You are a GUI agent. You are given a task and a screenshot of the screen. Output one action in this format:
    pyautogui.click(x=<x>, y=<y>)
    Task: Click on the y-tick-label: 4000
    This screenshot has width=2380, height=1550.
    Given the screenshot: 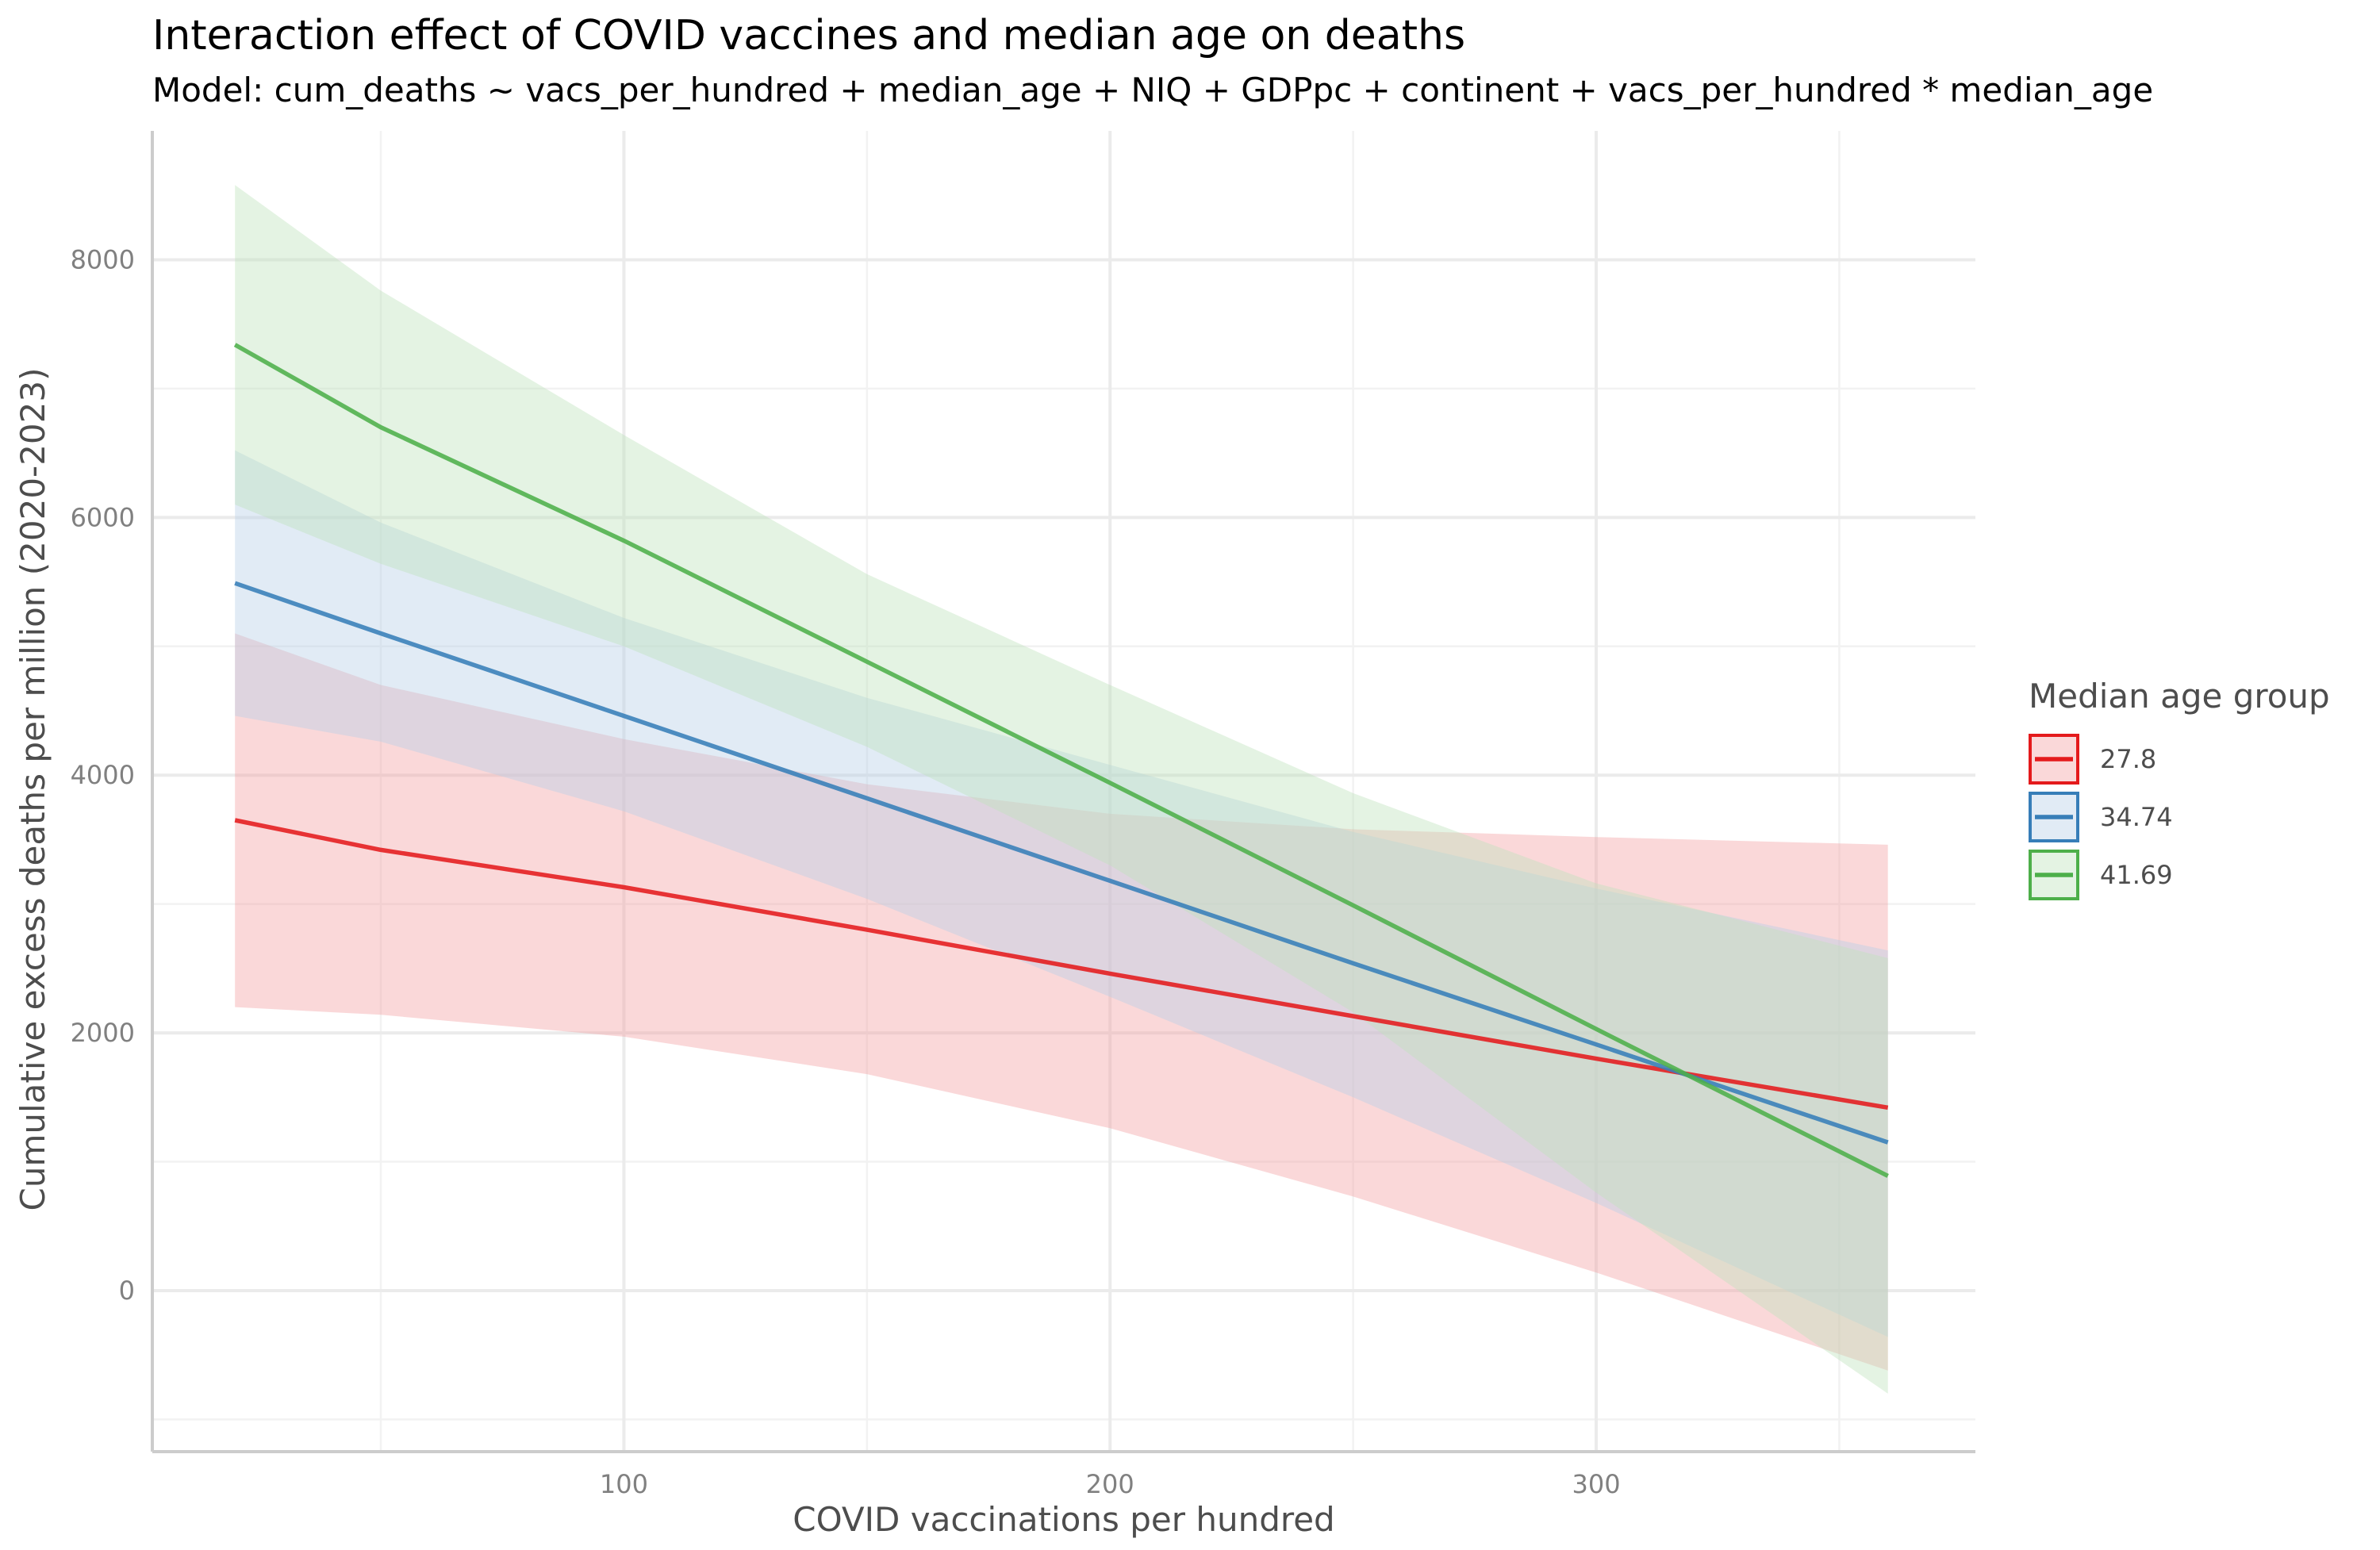 What is the action you would take?
    pyautogui.click(x=103, y=775)
    